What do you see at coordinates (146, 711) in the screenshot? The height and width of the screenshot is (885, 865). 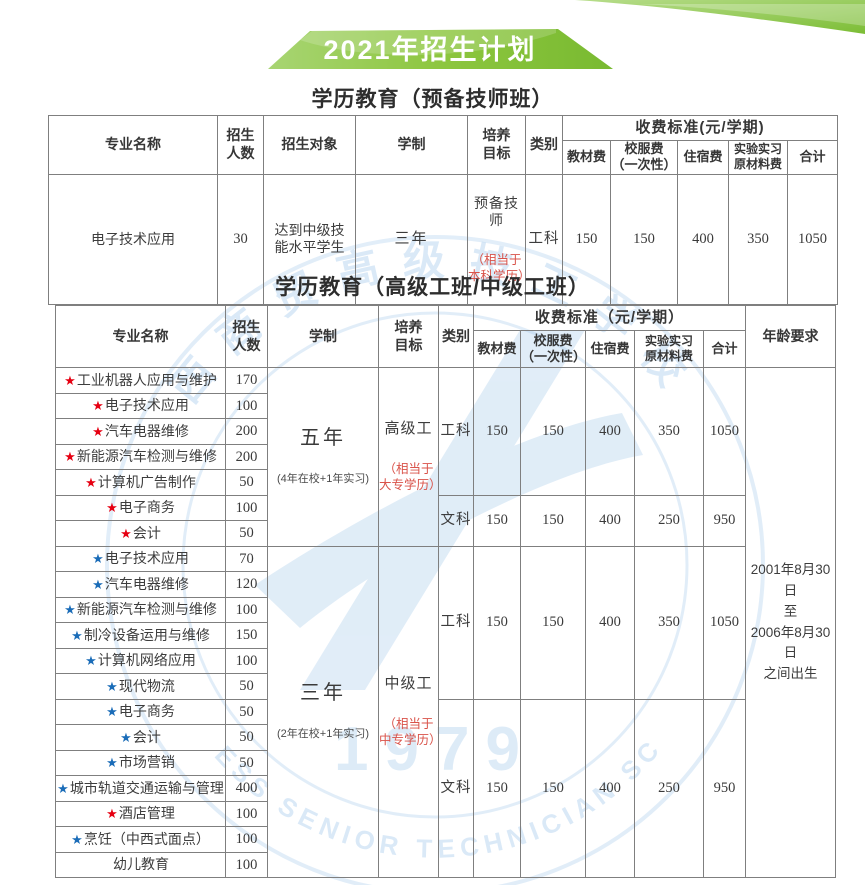 I see `major-name: 电子商务` at bounding box center [146, 711].